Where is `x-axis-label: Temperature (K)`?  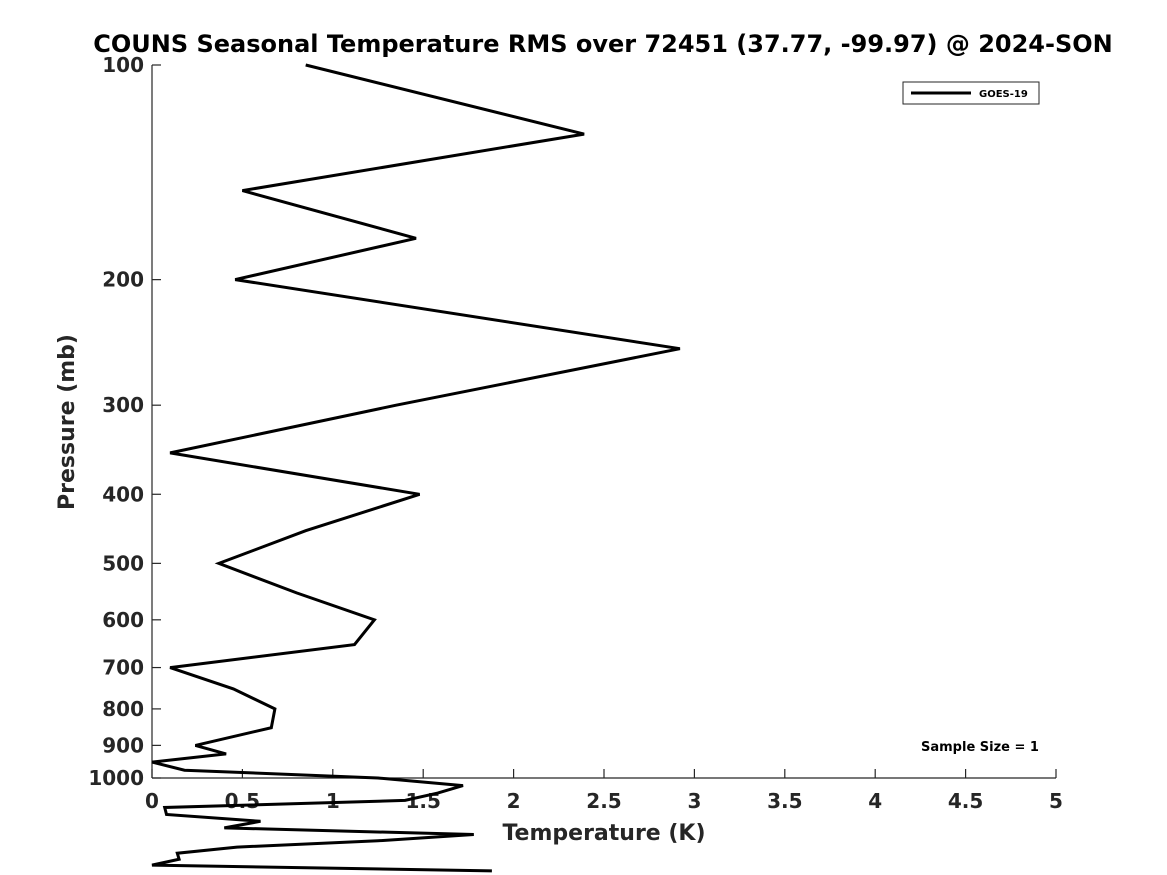 x-axis-label: Temperature (K) is located at coordinates (603, 833).